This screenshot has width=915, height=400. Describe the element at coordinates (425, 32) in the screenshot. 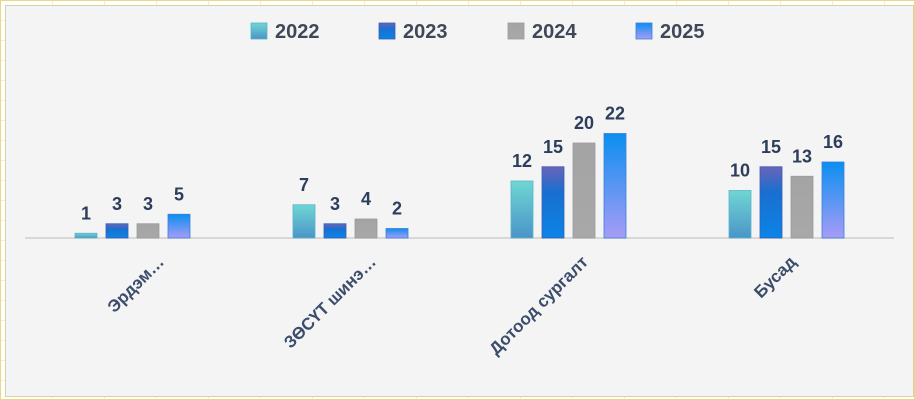

I see `legend-label-2023: 2023` at that location.